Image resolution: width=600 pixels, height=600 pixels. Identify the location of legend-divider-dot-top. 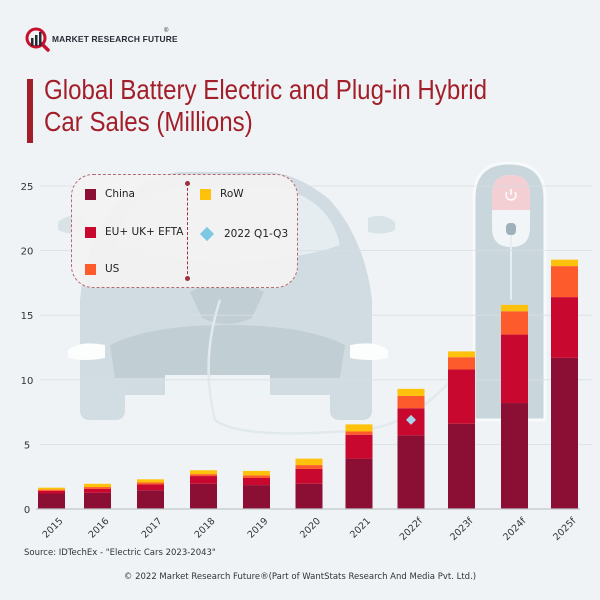
(187, 183).